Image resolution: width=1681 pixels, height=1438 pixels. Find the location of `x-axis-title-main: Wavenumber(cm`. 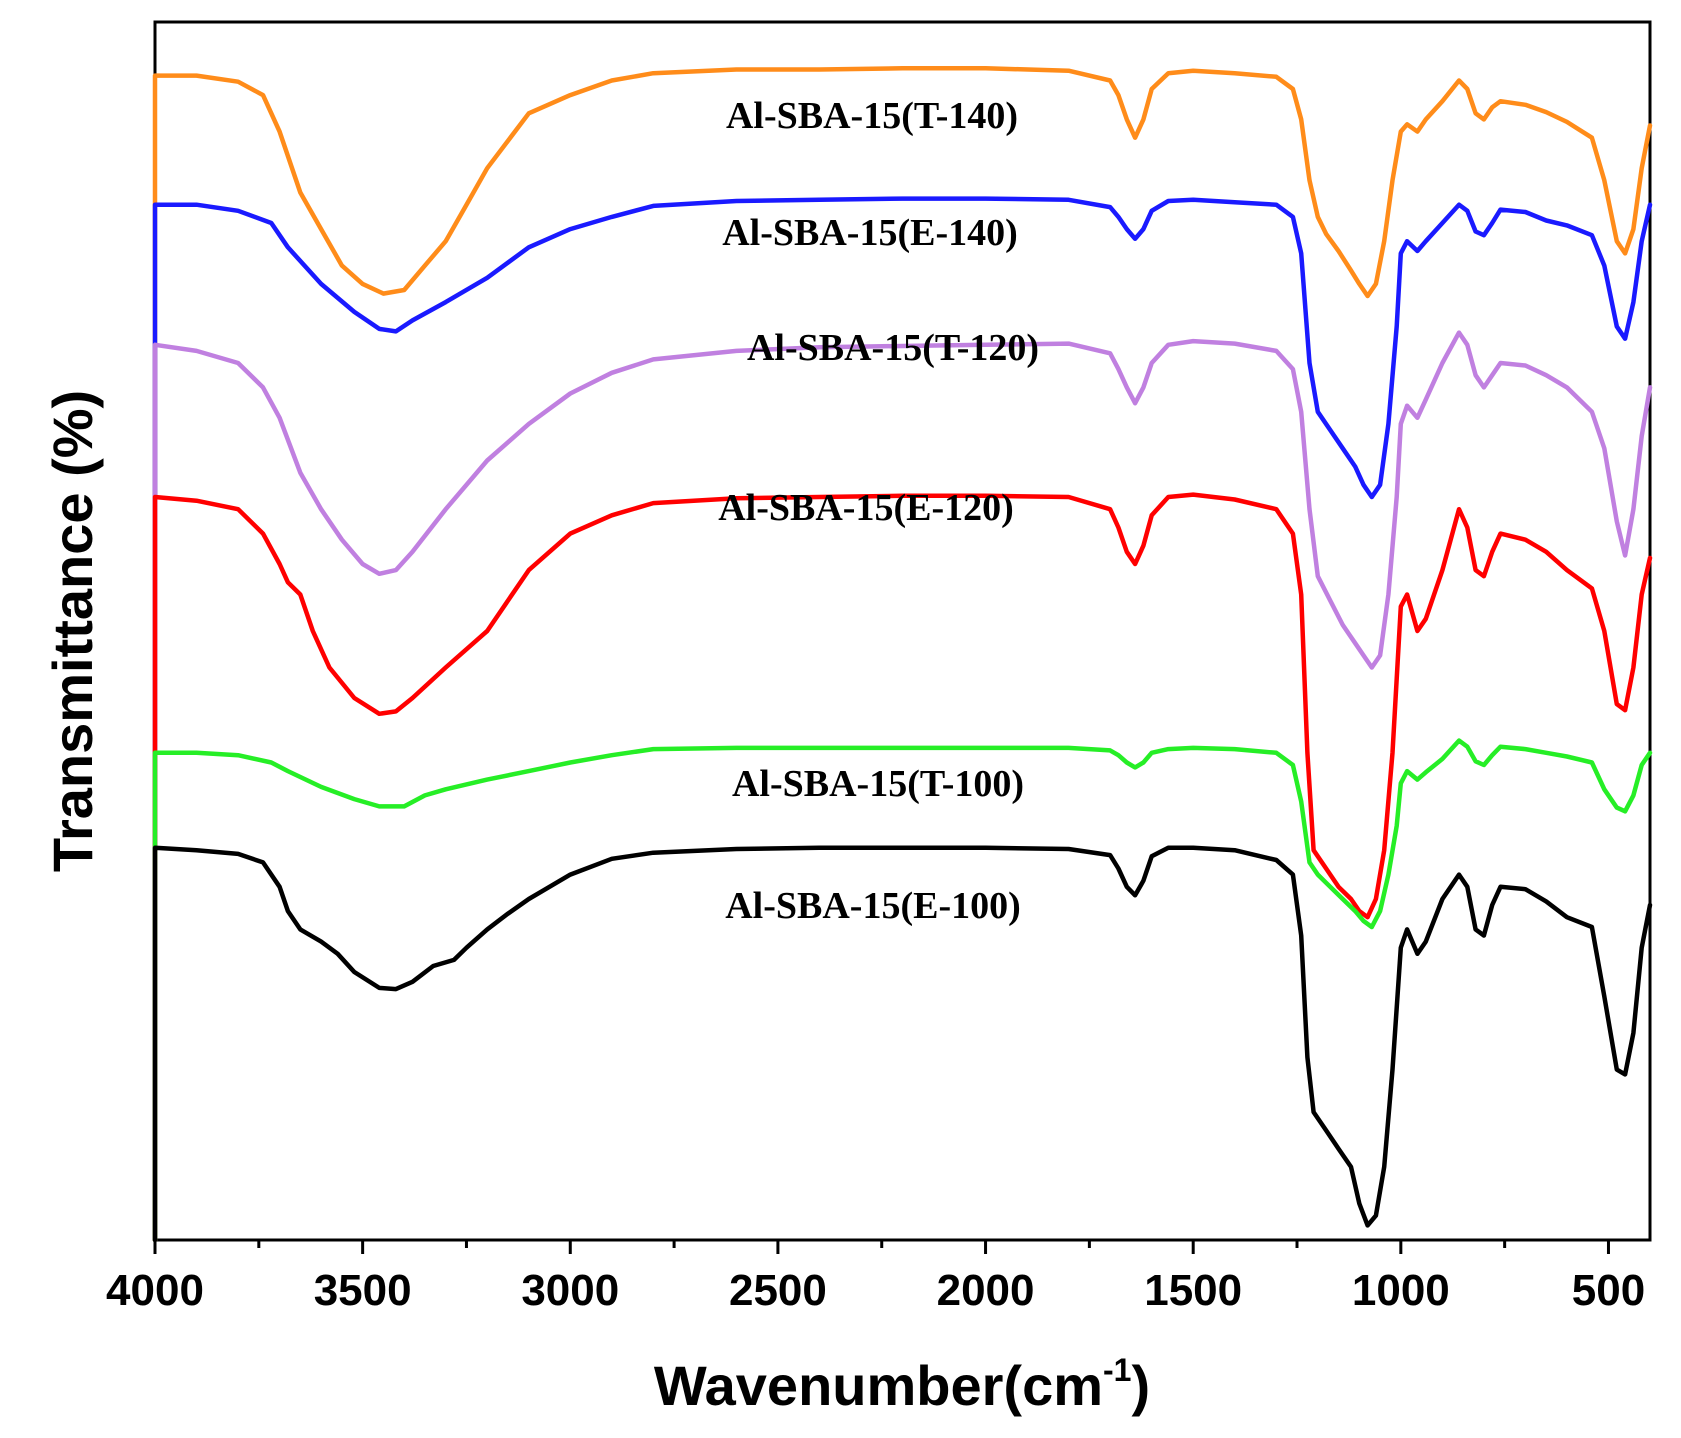

x-axis-title-main: Wavenumber(cm is located at coordinates (878, 1385).